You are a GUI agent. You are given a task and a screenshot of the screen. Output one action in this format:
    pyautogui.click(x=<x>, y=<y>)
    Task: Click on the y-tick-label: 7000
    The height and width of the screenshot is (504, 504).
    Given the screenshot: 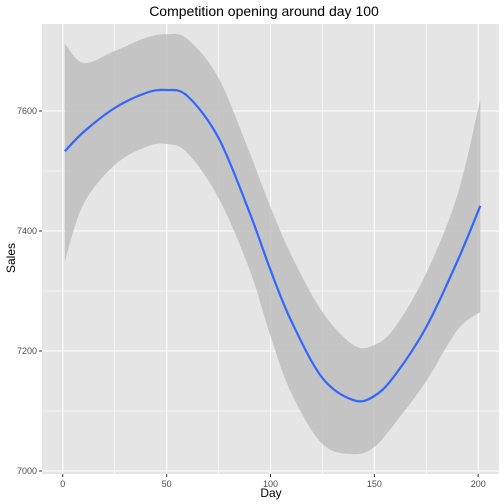 What is the action you would take?
    pyautogui.click(x=27, y=471)
    